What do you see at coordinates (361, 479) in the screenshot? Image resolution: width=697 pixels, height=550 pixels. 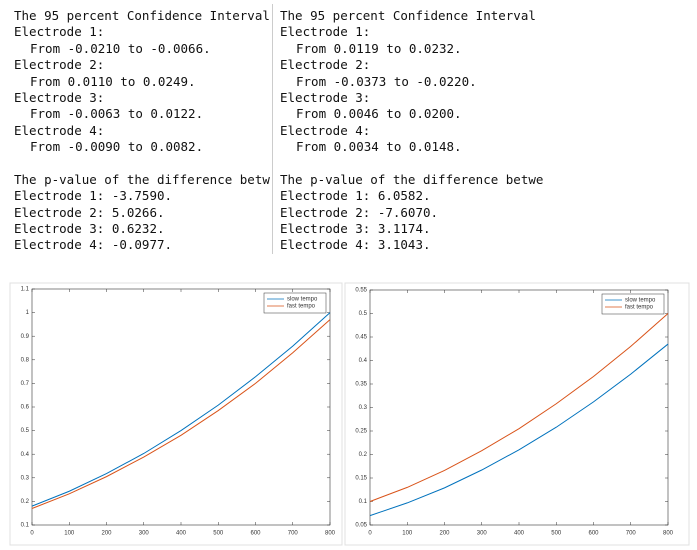 I see `y-tick-label: 0.15` at bounding box center [361, 479].